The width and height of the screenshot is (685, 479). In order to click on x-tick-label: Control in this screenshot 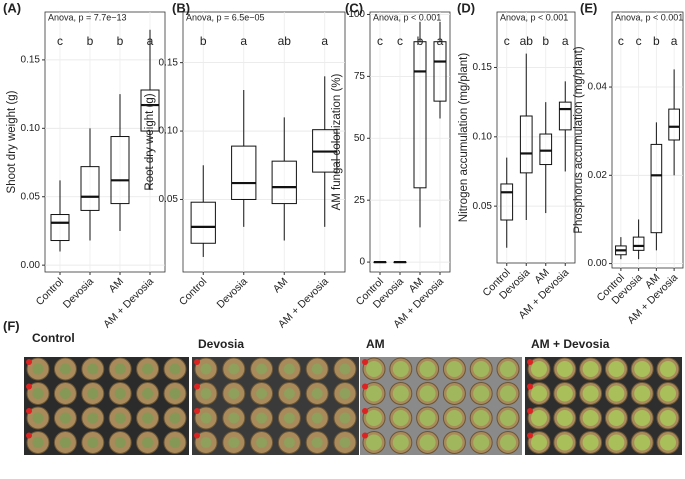, I will do `click(193, 292)`.